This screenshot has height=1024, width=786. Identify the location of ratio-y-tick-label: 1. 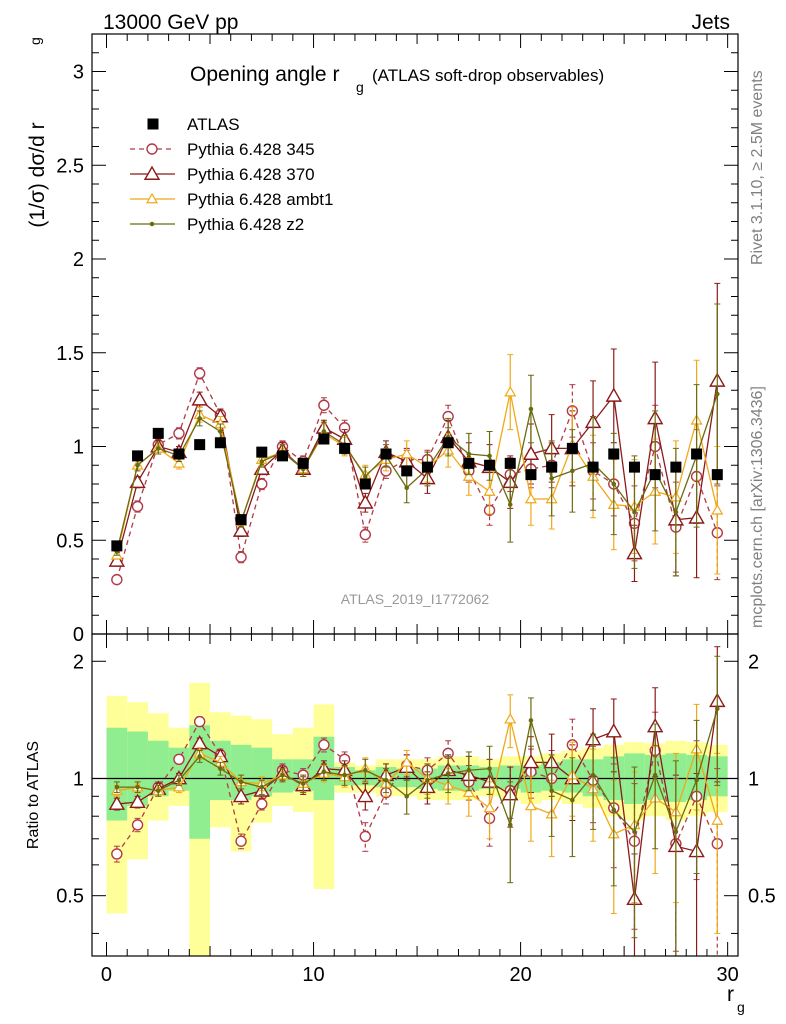
(78, 779).